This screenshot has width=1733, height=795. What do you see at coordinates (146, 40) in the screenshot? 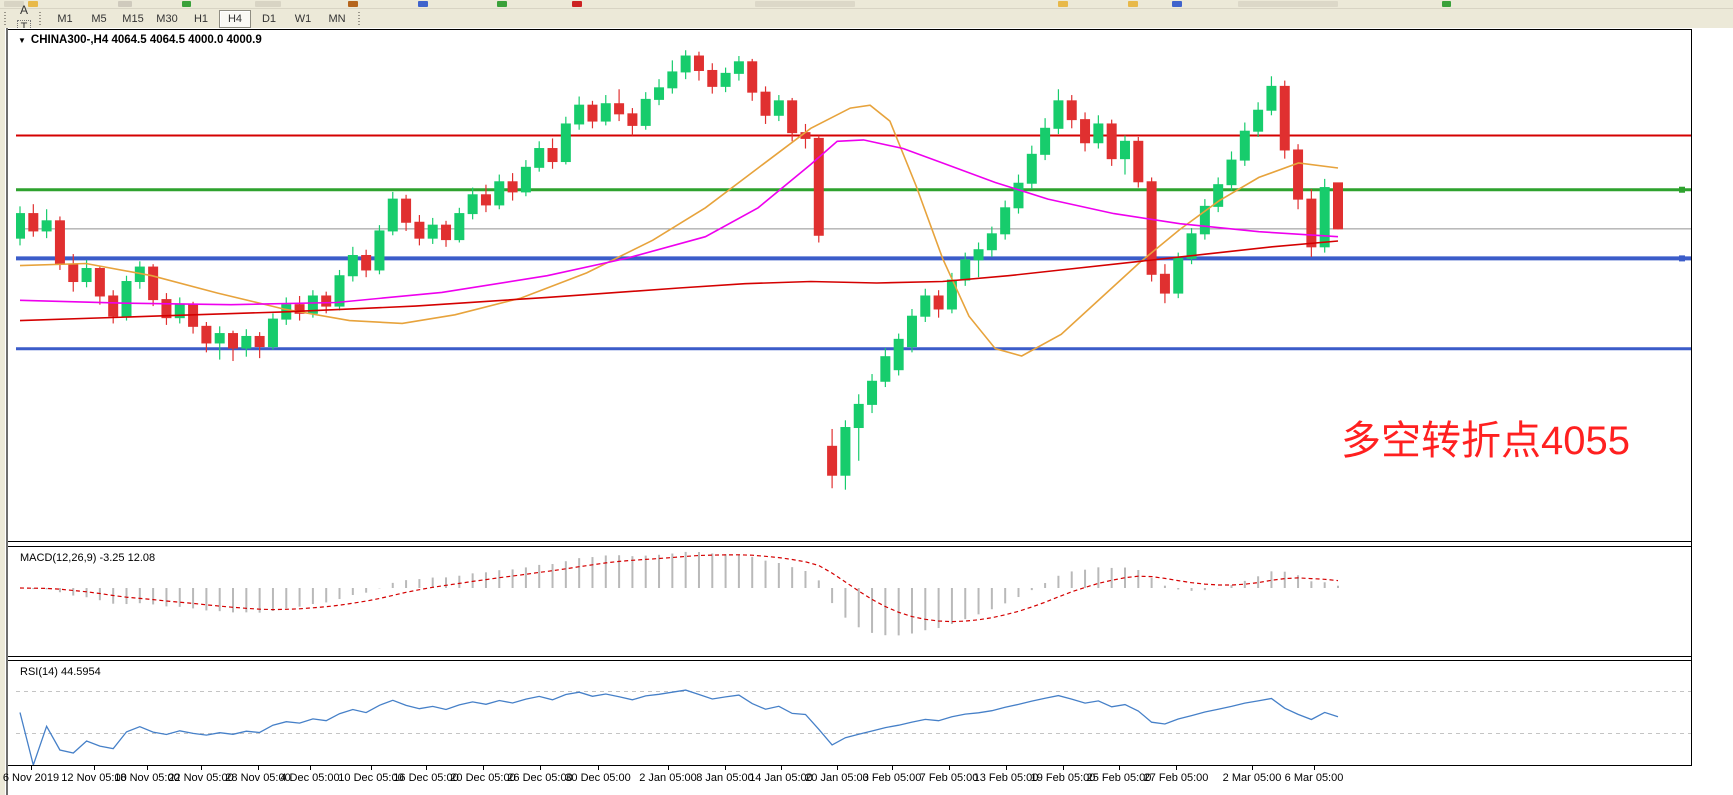
I see `chart-title-text: CHINA300-,H4 4064.5 4064.5 4000.0 4000.9` at bounding box center [146, 40].